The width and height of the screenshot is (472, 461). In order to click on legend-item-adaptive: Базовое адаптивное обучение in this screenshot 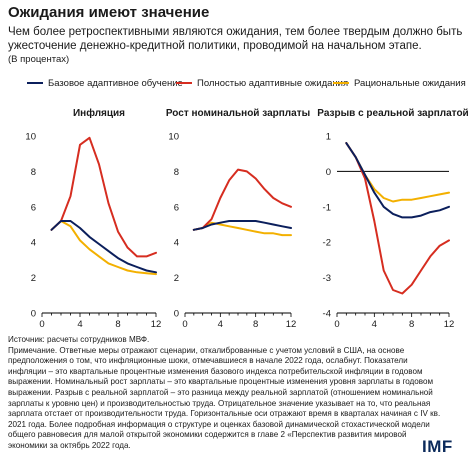, I will do `click(105, 83)`.